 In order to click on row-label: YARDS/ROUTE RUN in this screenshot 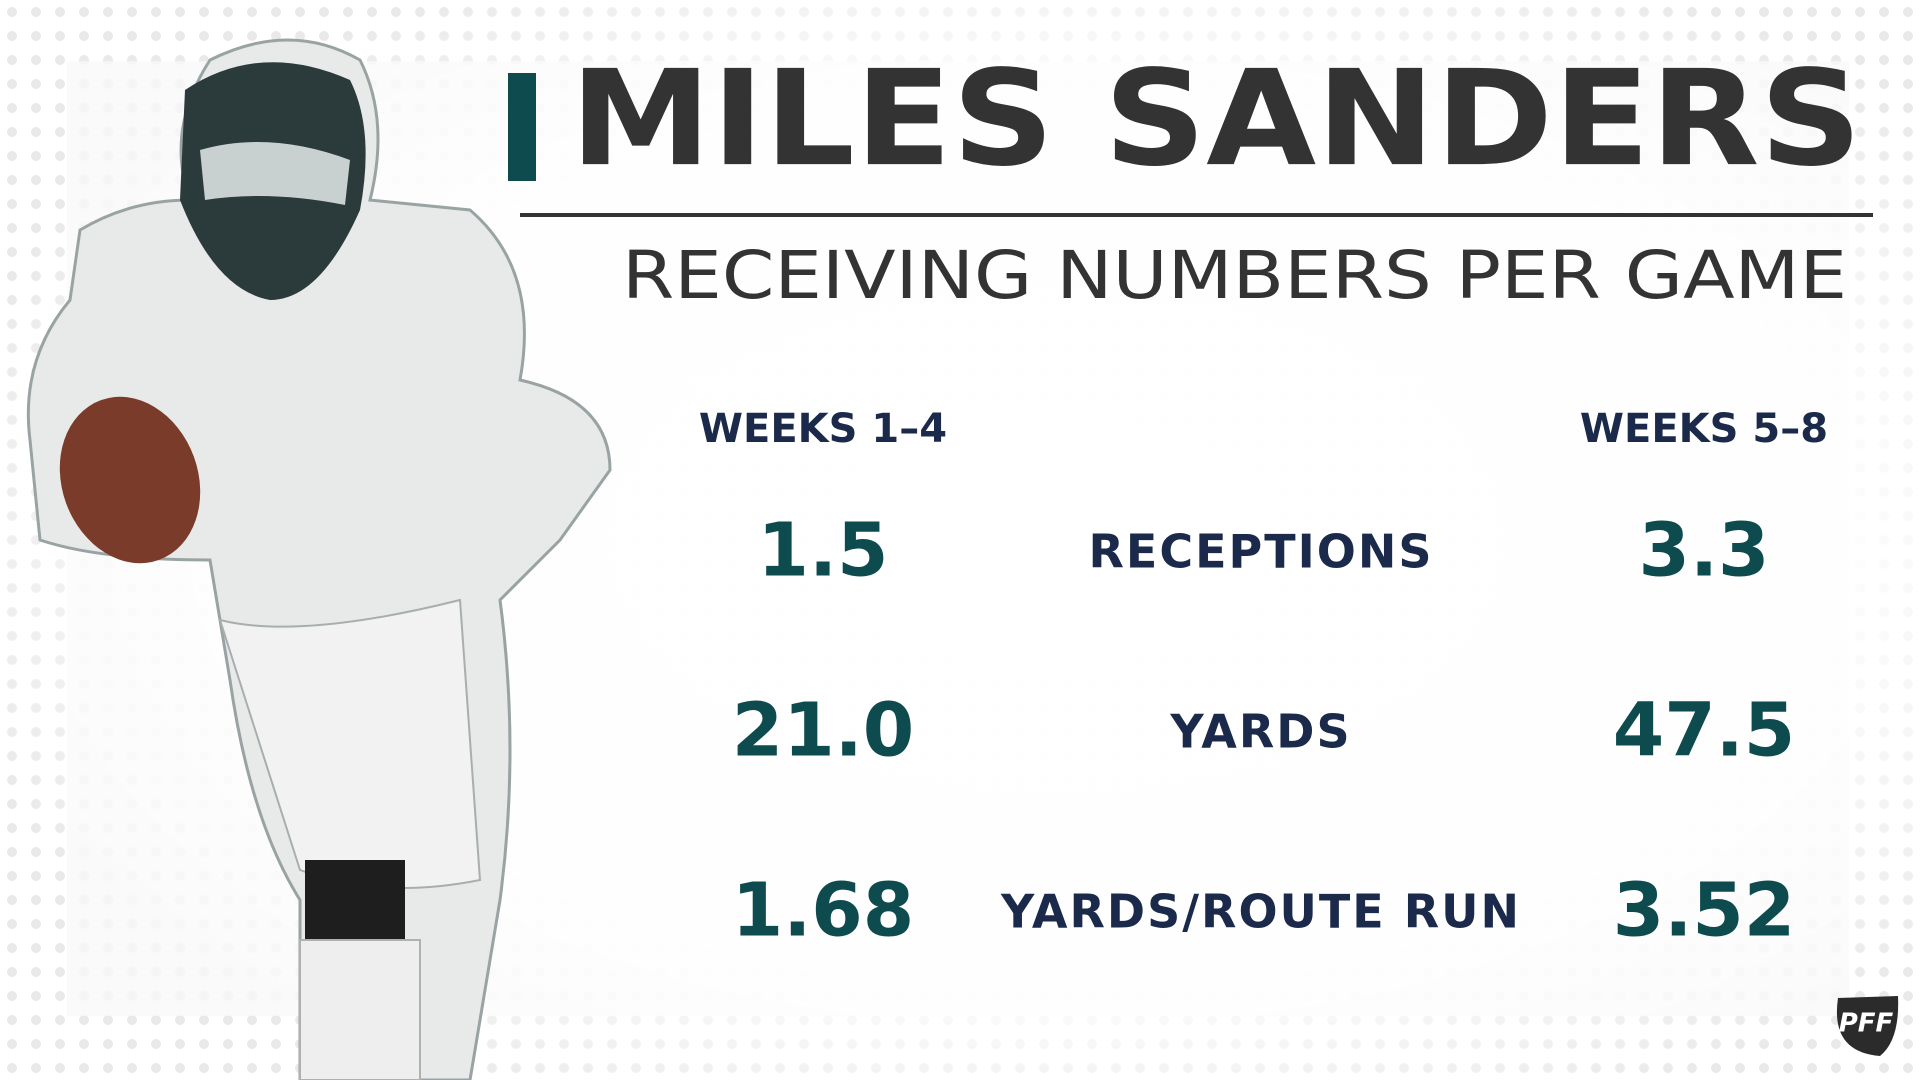, I will do `click(1260, 912)`.